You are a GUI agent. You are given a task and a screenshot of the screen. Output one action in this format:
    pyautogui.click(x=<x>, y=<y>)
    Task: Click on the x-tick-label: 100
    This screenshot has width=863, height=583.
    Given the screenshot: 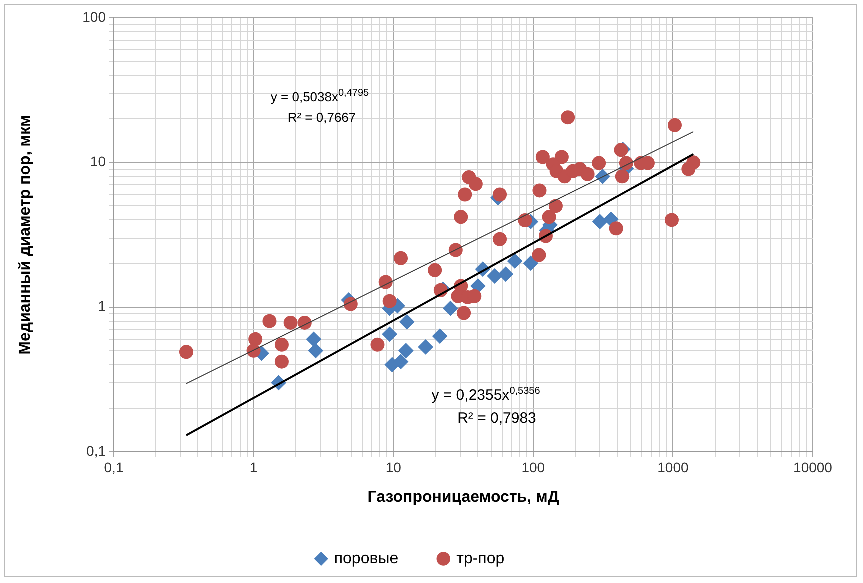 What is the action you would take?
    pyautogui.click(x=534, y=467)
    